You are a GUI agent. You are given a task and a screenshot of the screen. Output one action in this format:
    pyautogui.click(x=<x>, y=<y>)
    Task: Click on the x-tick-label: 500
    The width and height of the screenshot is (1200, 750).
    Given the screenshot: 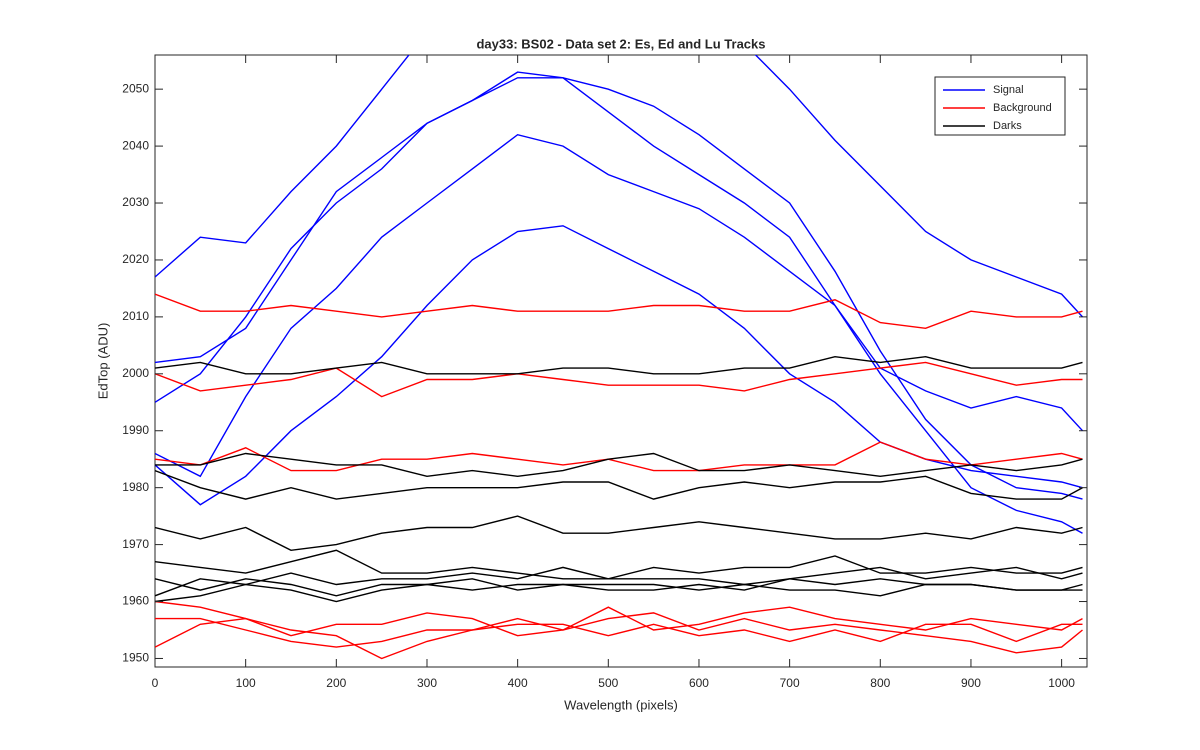 What is the action you would take?
    pyautogui.click(x=608, y=683)
    